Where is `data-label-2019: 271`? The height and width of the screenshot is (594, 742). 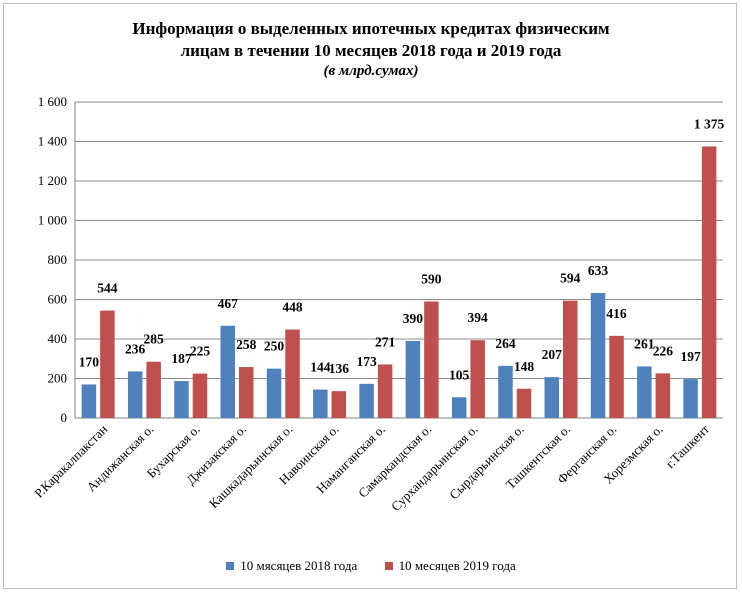 data-label-2019: 271 is located at coordinates (385, 341).